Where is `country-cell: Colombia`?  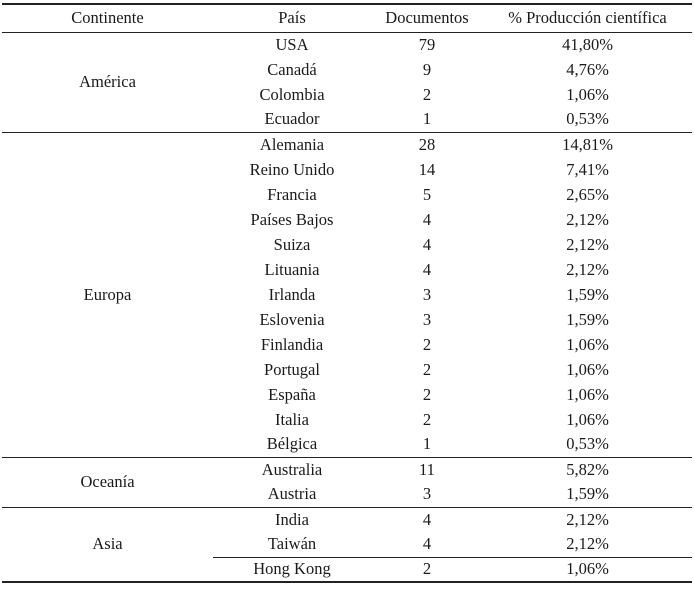 country-cell: Colombia is located at coordinates (292, 94).